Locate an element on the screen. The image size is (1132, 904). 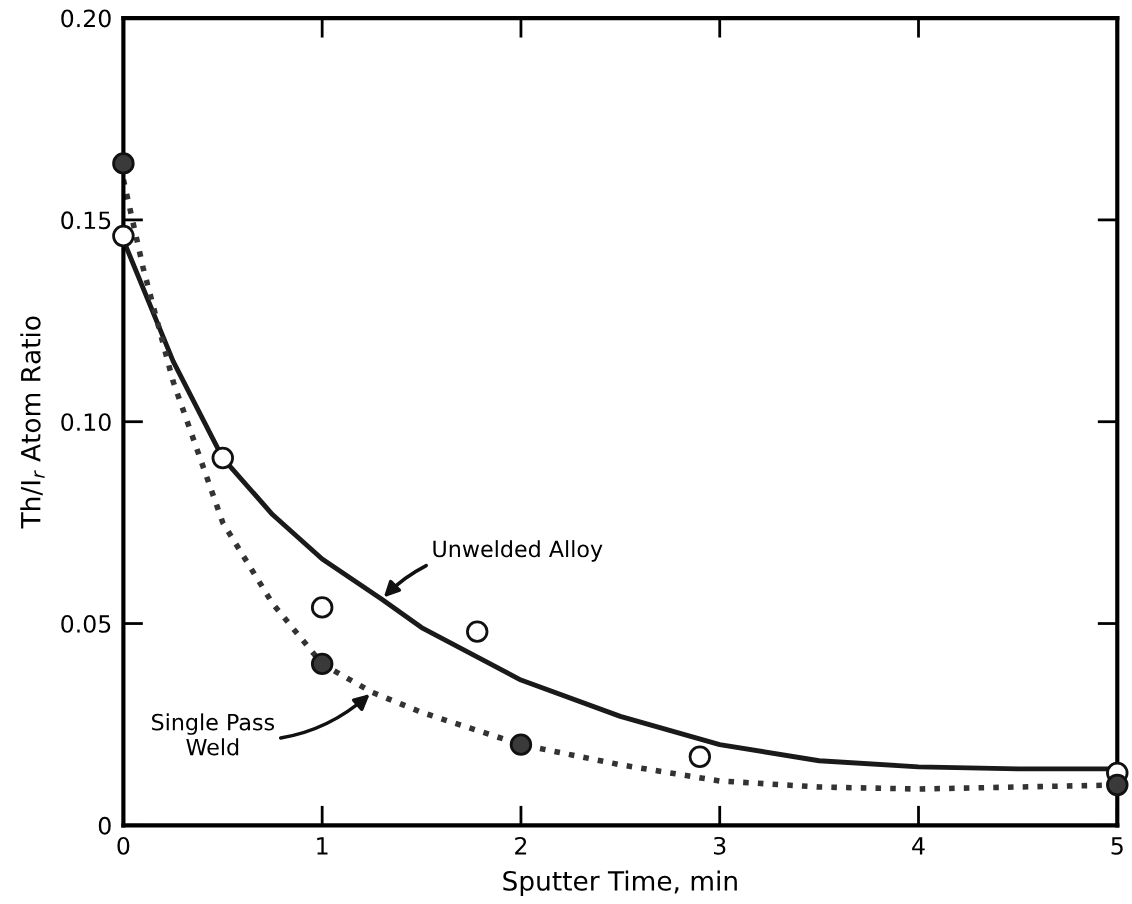
x-axis-title: Sputter Time, min is located at coordinates (620, 883).